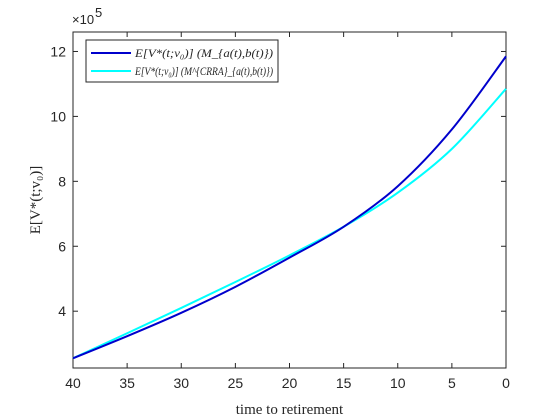  Describe the element at coordinates (181, 383) in the screenshot. I see `x-tick-label: 30` at that location.